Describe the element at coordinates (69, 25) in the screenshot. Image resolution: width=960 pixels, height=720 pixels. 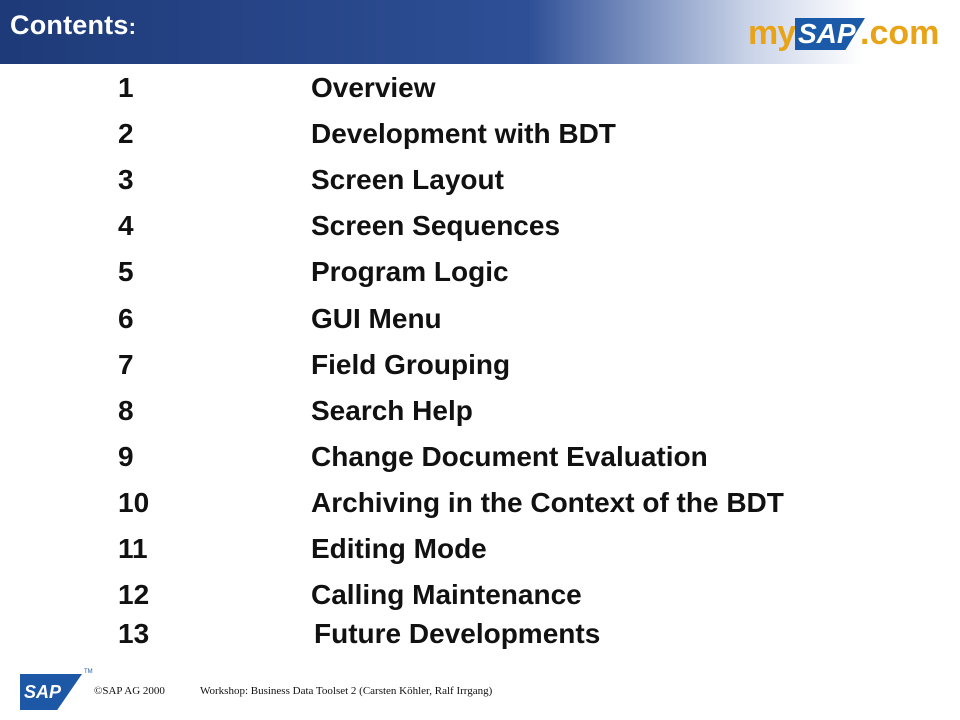
I see `page-title-text: Contents` at that location.